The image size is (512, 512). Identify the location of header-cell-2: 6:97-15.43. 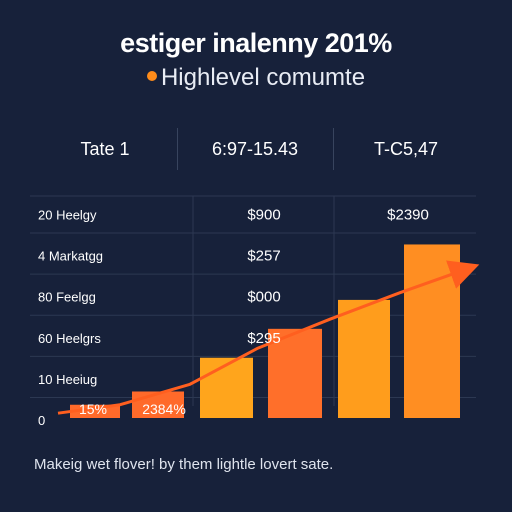
(255, 149).